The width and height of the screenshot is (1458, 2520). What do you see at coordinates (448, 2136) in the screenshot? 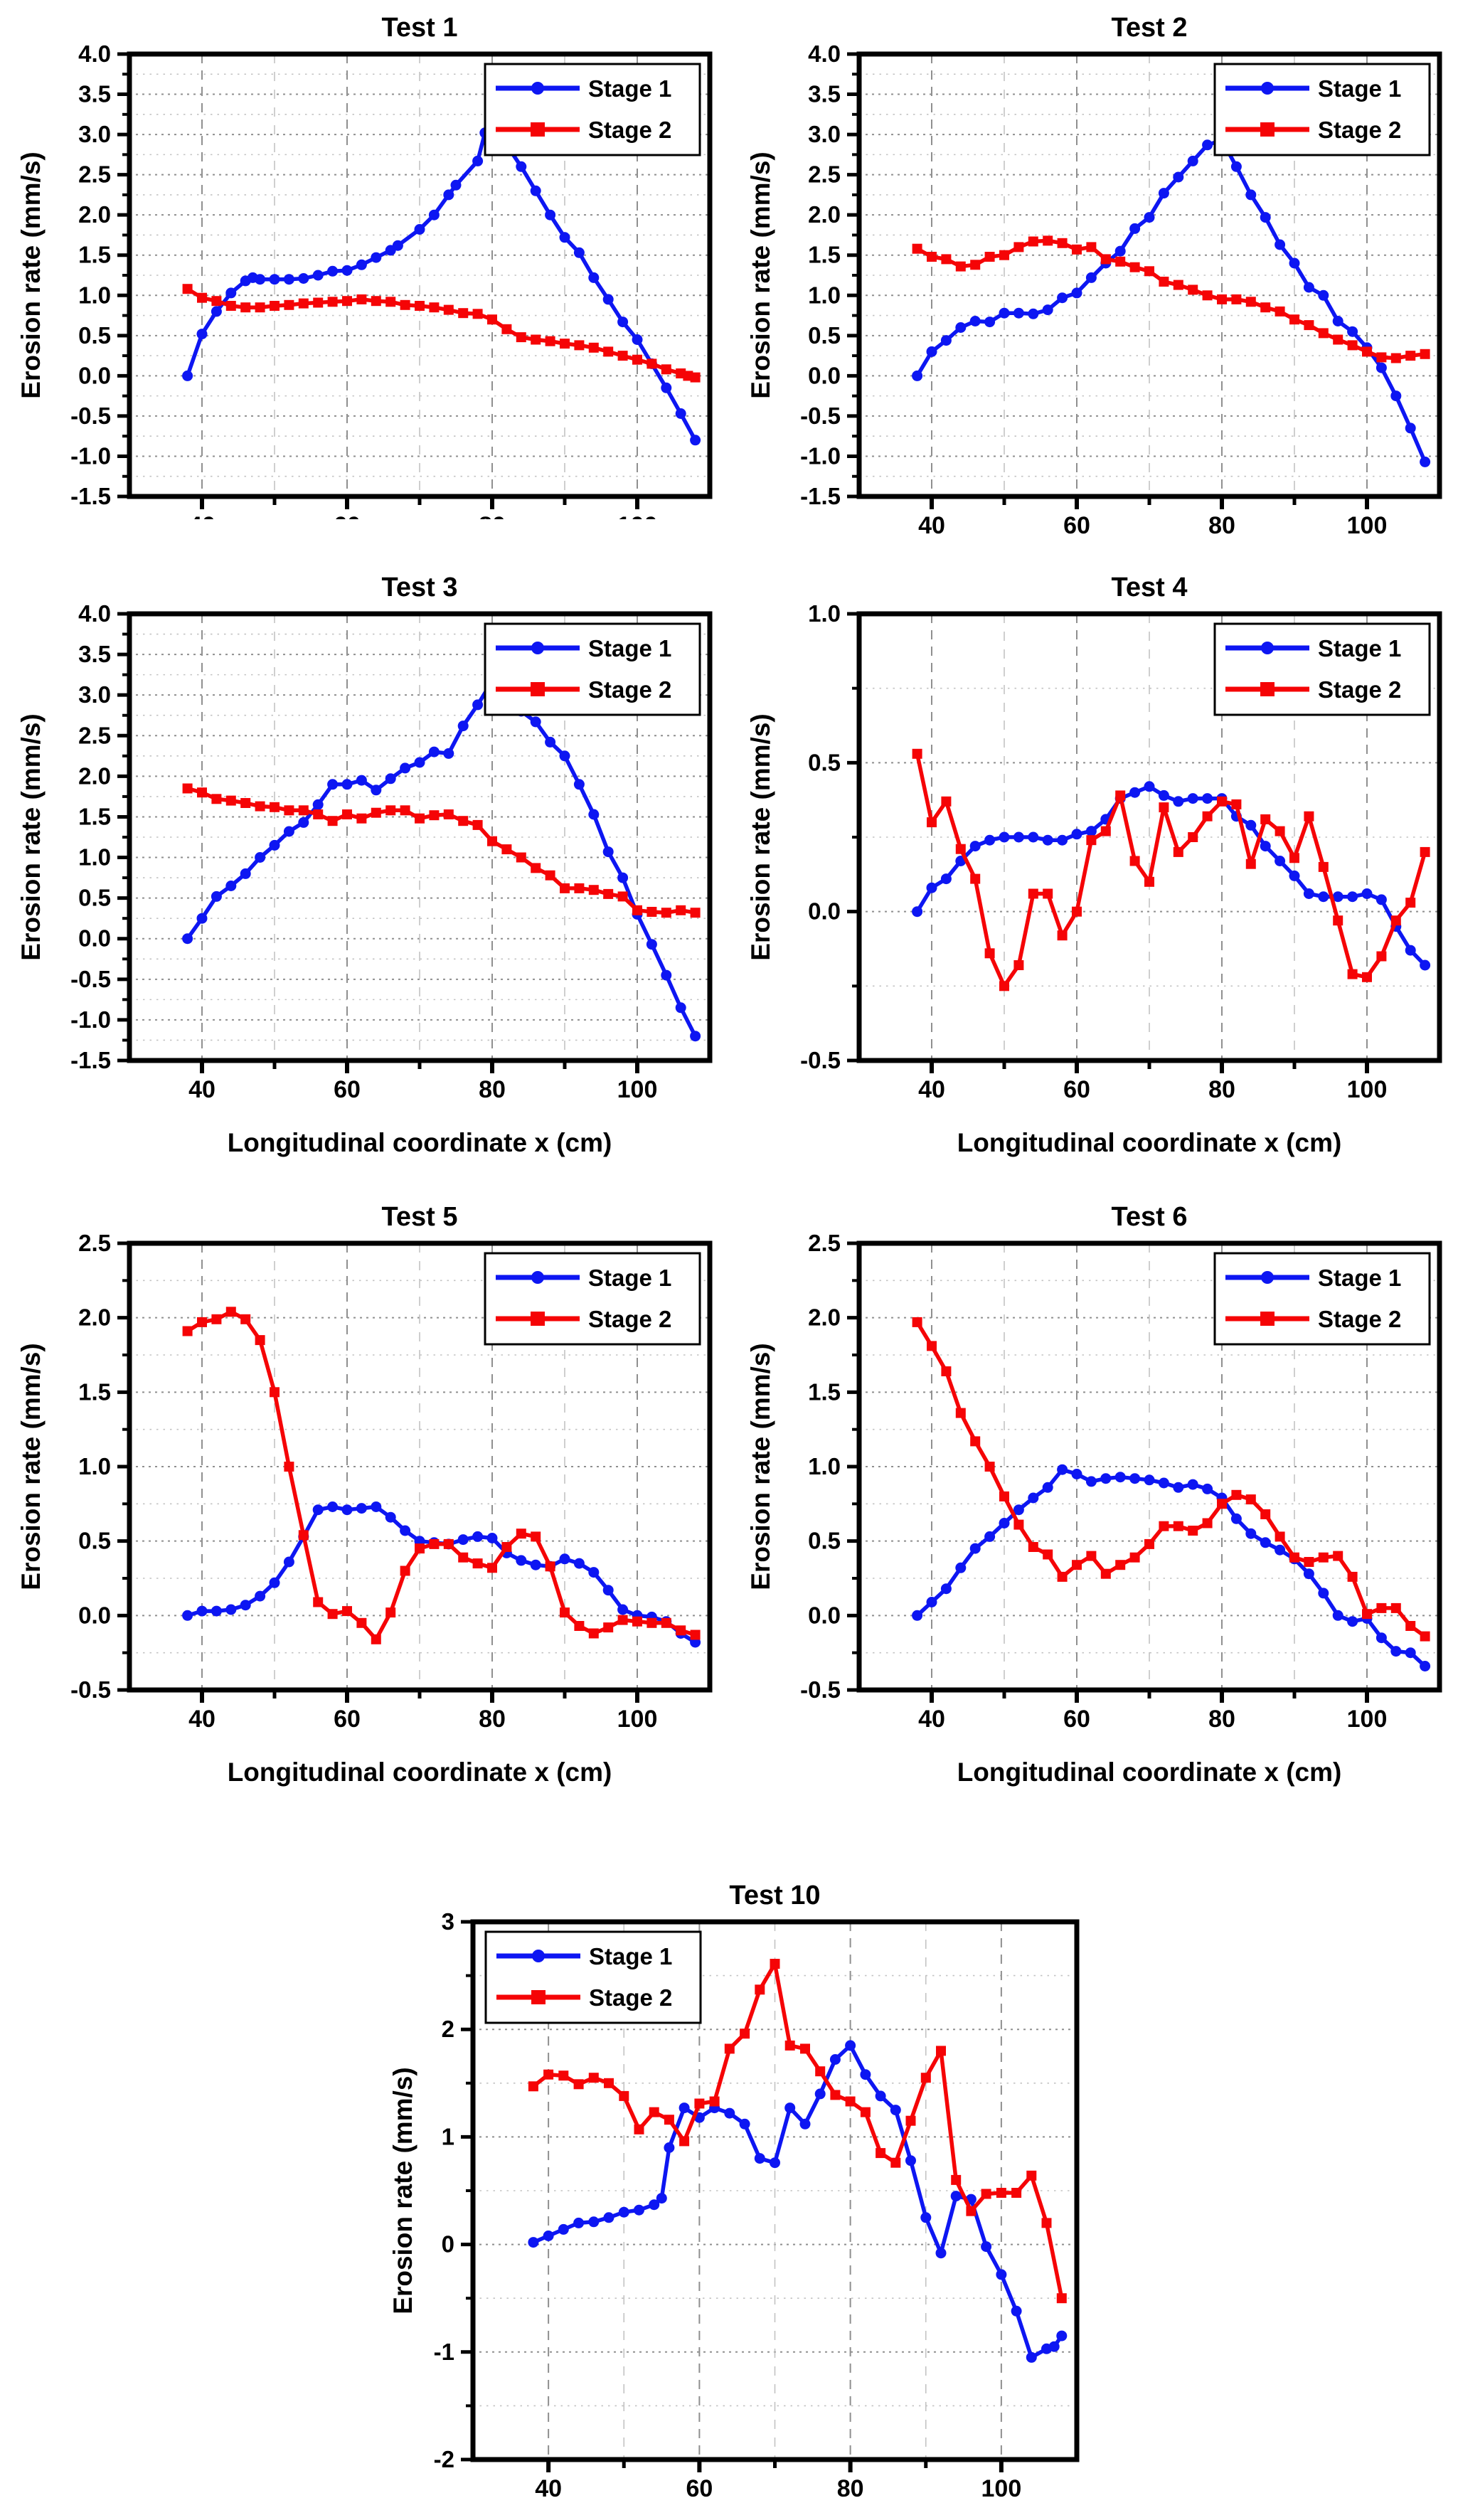
I see `y-tick-label: 1` at bounding box center [448, 2136].